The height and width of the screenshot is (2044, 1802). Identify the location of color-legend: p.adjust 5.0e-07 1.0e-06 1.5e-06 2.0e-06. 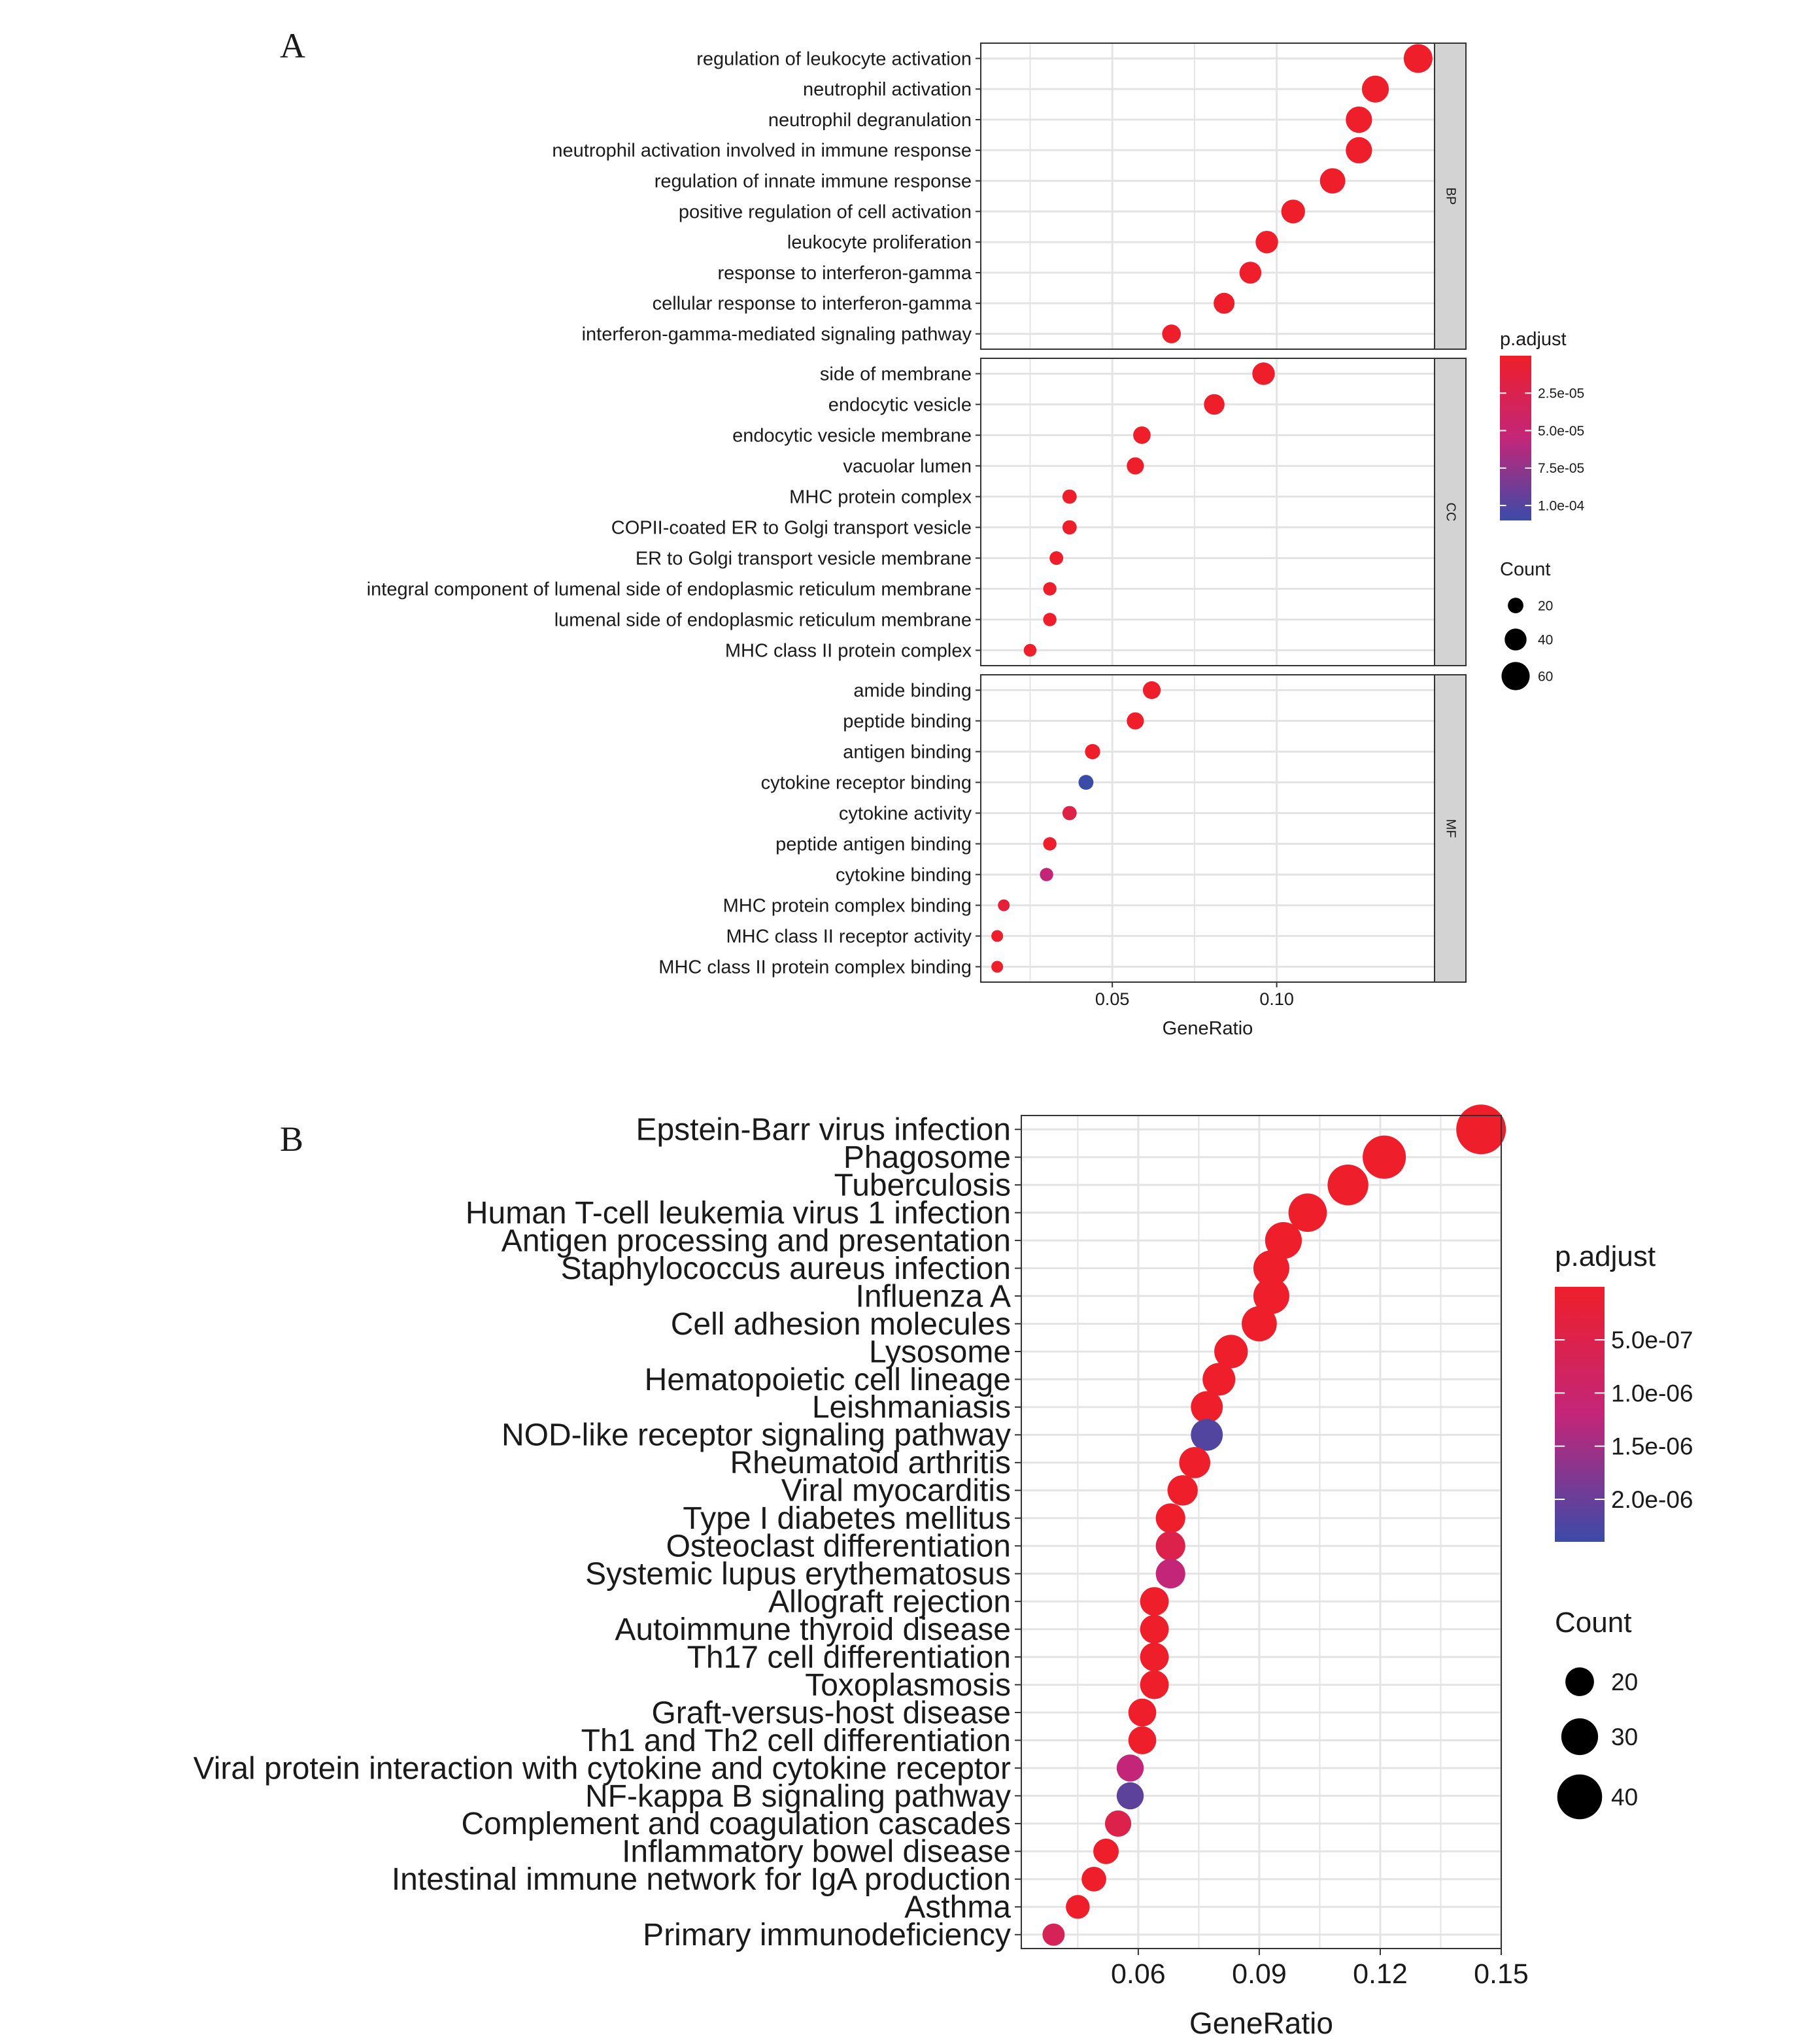
(1624, 1391).